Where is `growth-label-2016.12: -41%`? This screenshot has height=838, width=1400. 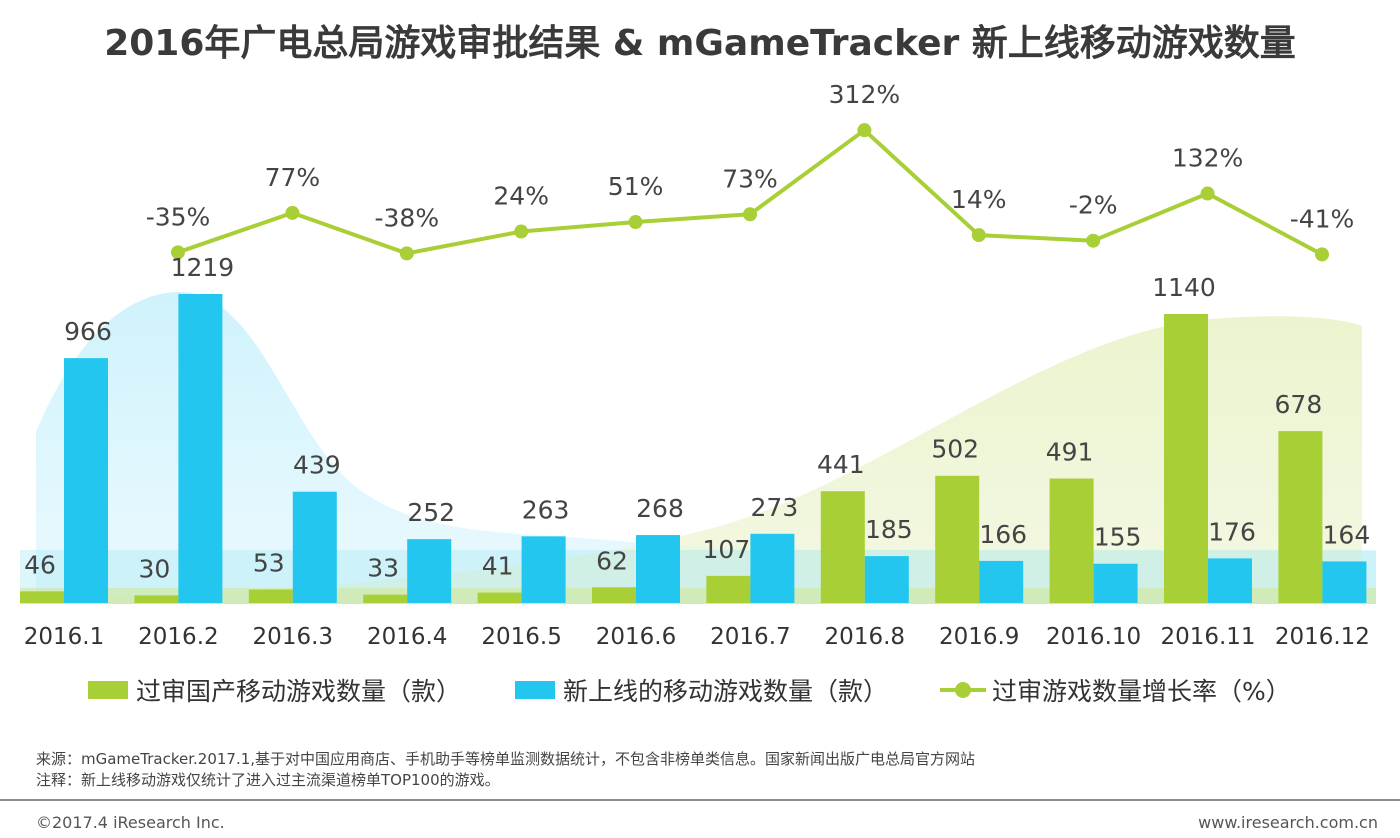
growth-label-2016.12: -41% is located at coordinates (1322, 218).